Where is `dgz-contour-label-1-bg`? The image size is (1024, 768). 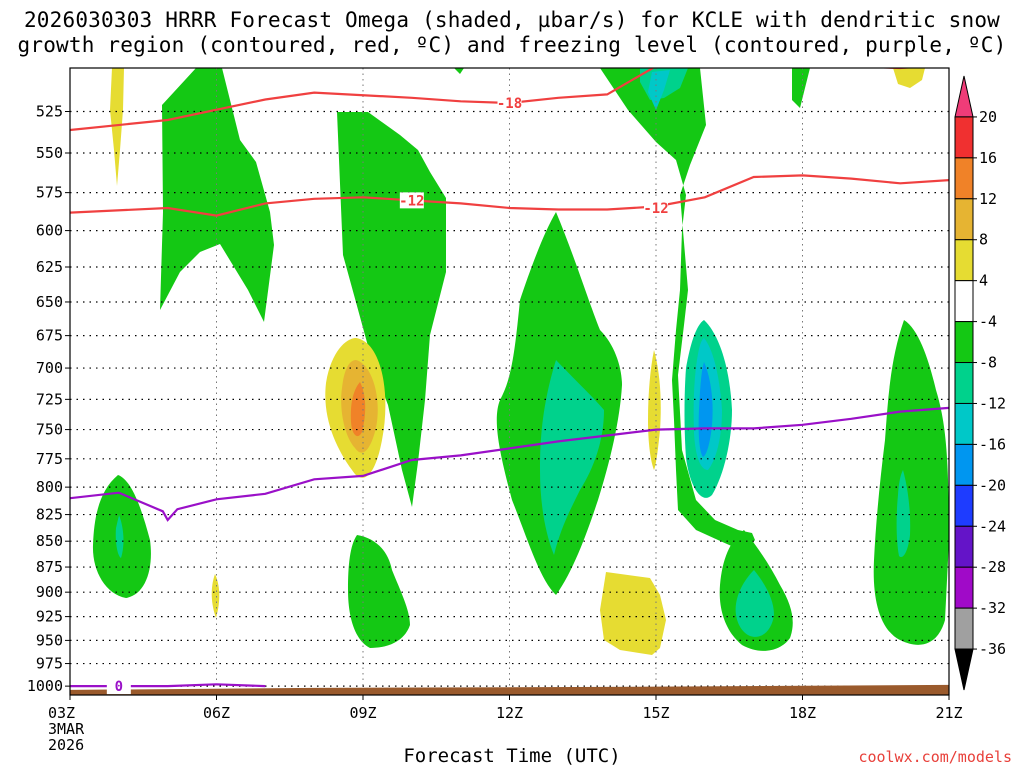
dgz-contour-label-1-bg is located at coordinates (411, 200).